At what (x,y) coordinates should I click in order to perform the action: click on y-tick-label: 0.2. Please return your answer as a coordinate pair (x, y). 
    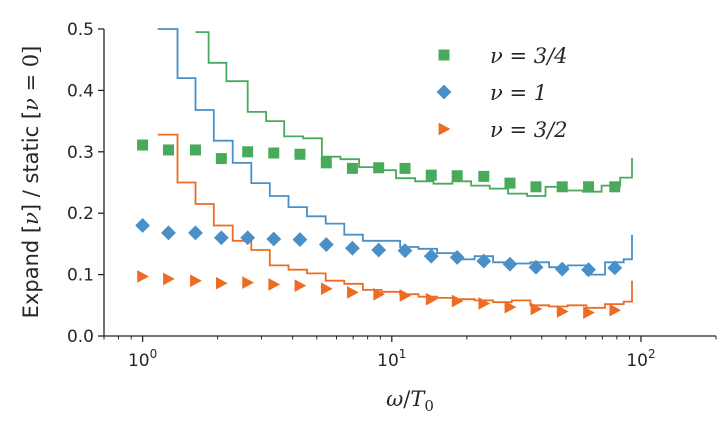
    Looking at the image, I should click on (80, 214).